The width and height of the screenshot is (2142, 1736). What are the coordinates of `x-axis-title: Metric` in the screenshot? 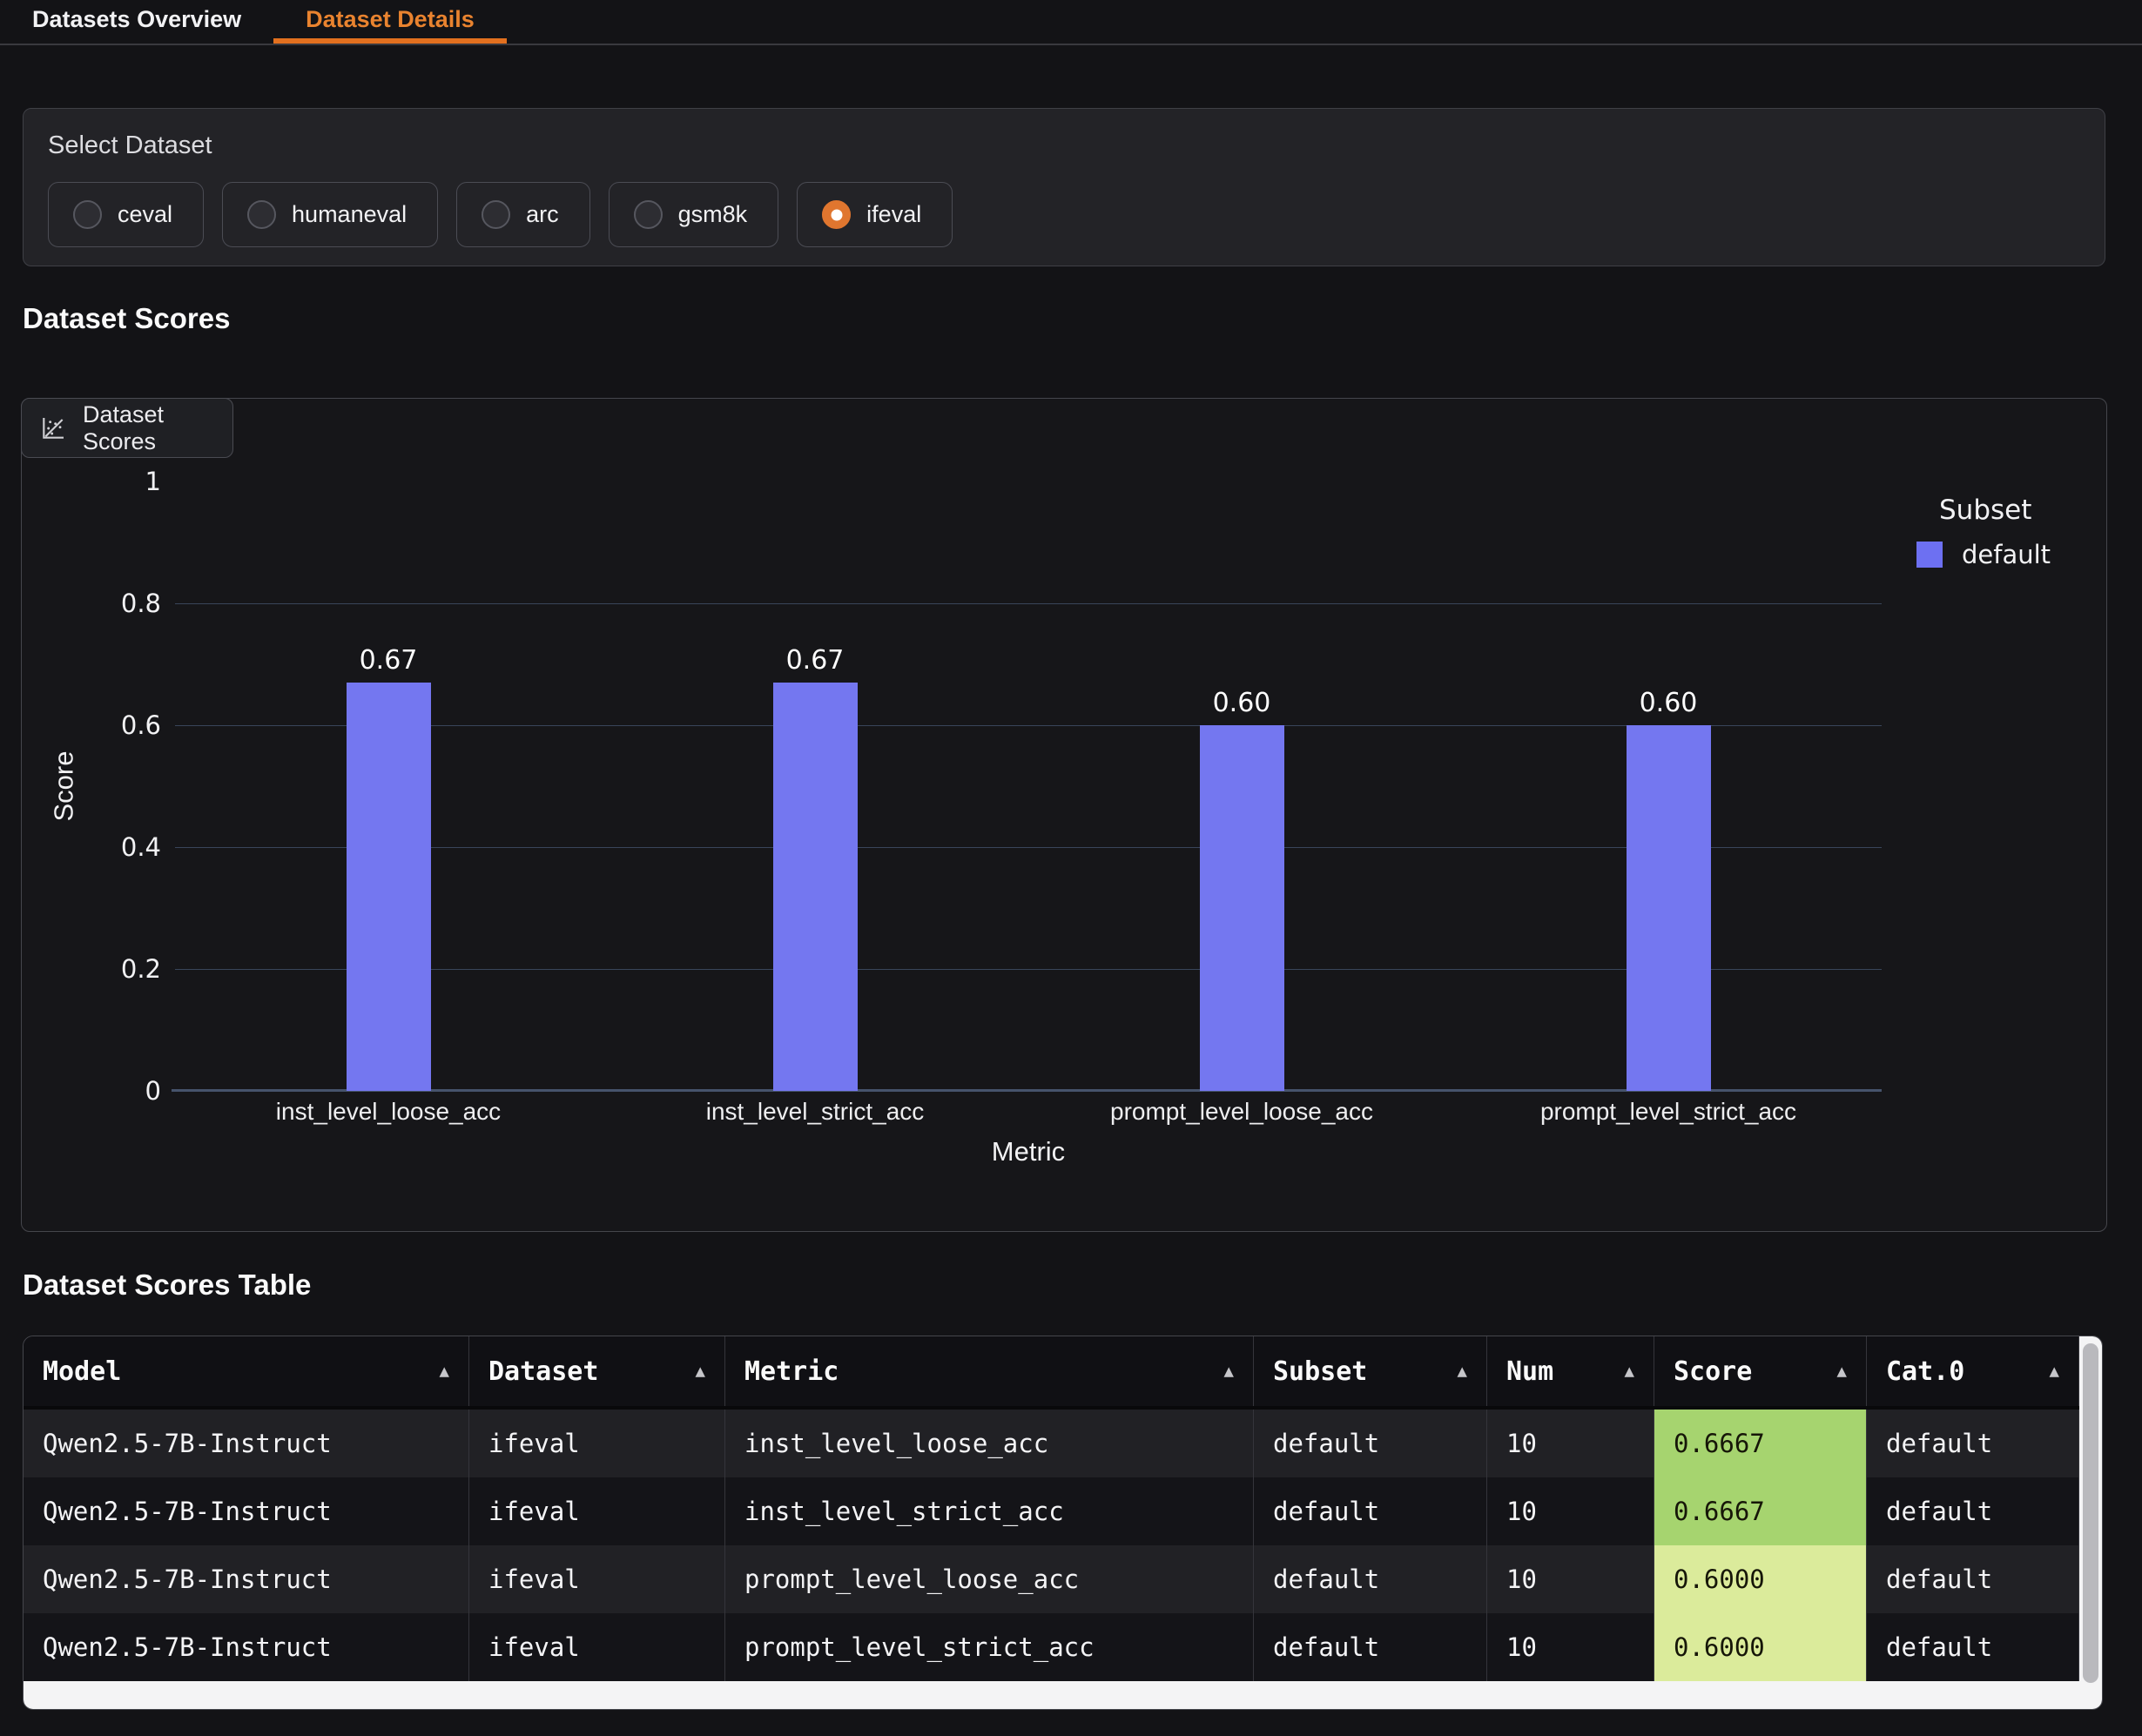 It's located at (1028, 1151).